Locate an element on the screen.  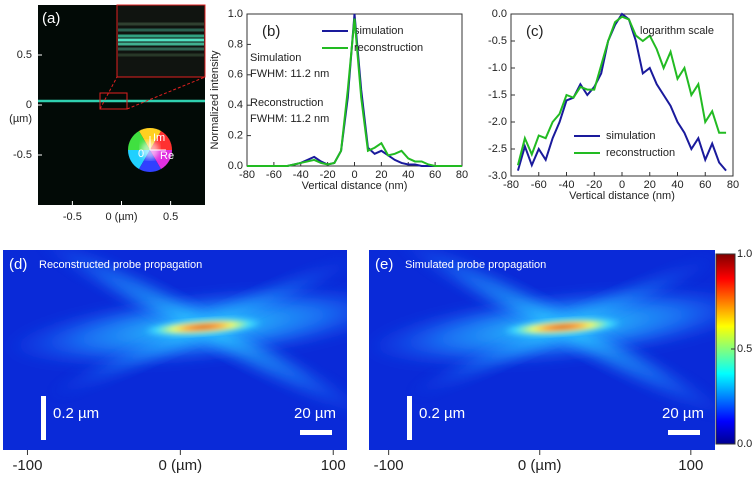
panel-label: (a) is located at coordinates (51, 18).